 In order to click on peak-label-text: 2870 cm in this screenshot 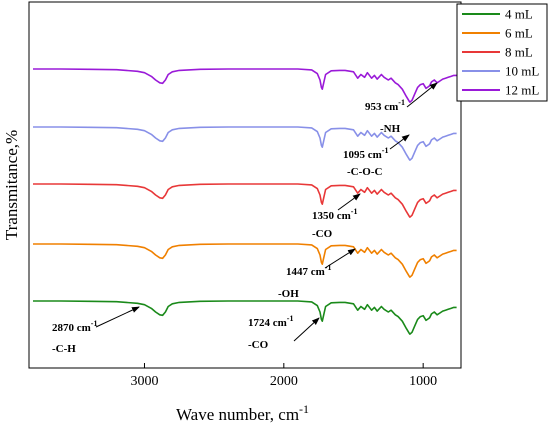, I will do `click(71, 328)`.